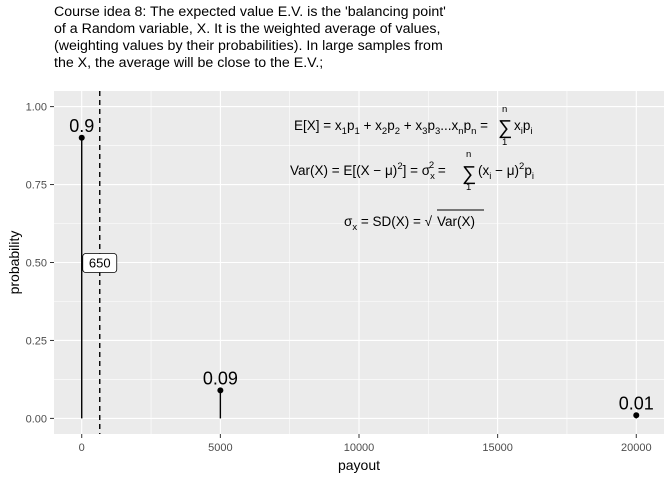 The image size is (672, 480). Describe the element at coordinates (36, 341) in the screenshot. I see `y-tick-label: 0.25` at that location.